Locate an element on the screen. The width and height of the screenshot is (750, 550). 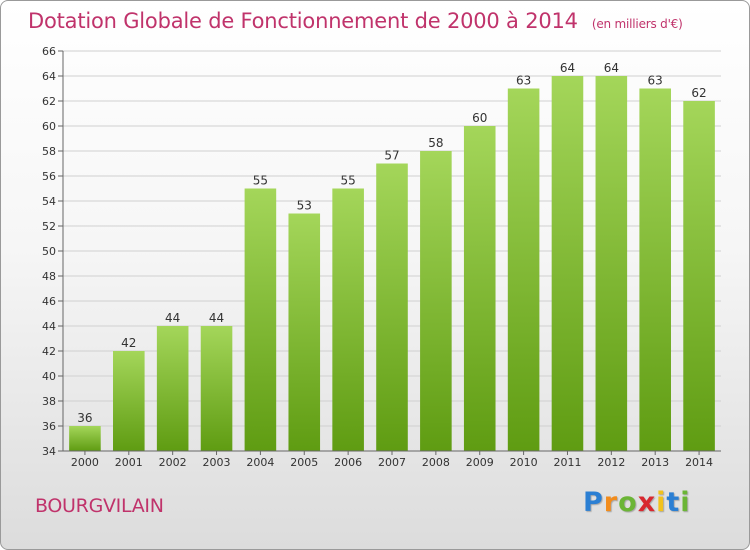
logo-letter: o is located at coordinates (628, 502).